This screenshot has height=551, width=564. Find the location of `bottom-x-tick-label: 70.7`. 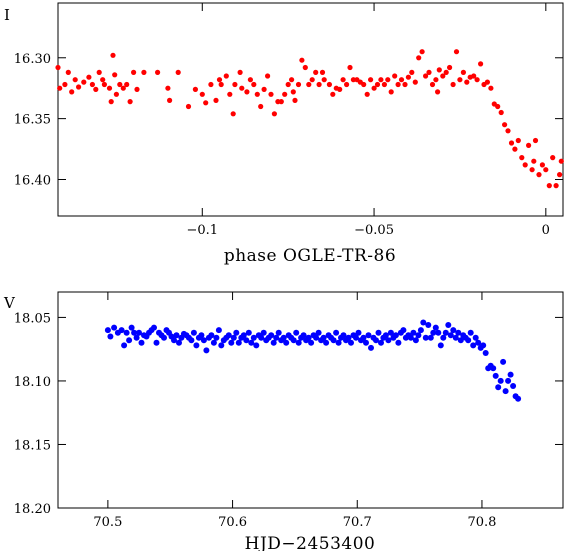

bottom-x-tick-label: 70.7 is located at coordinates (357, 522).